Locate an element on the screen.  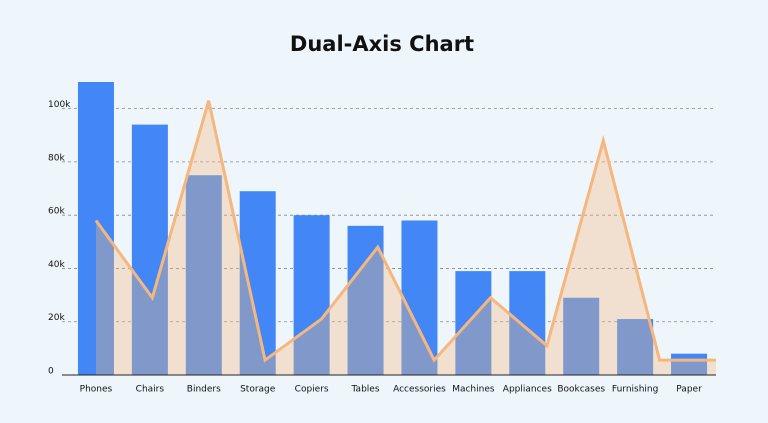
x-tick-label: Paper is located at coordinates (689, 390).